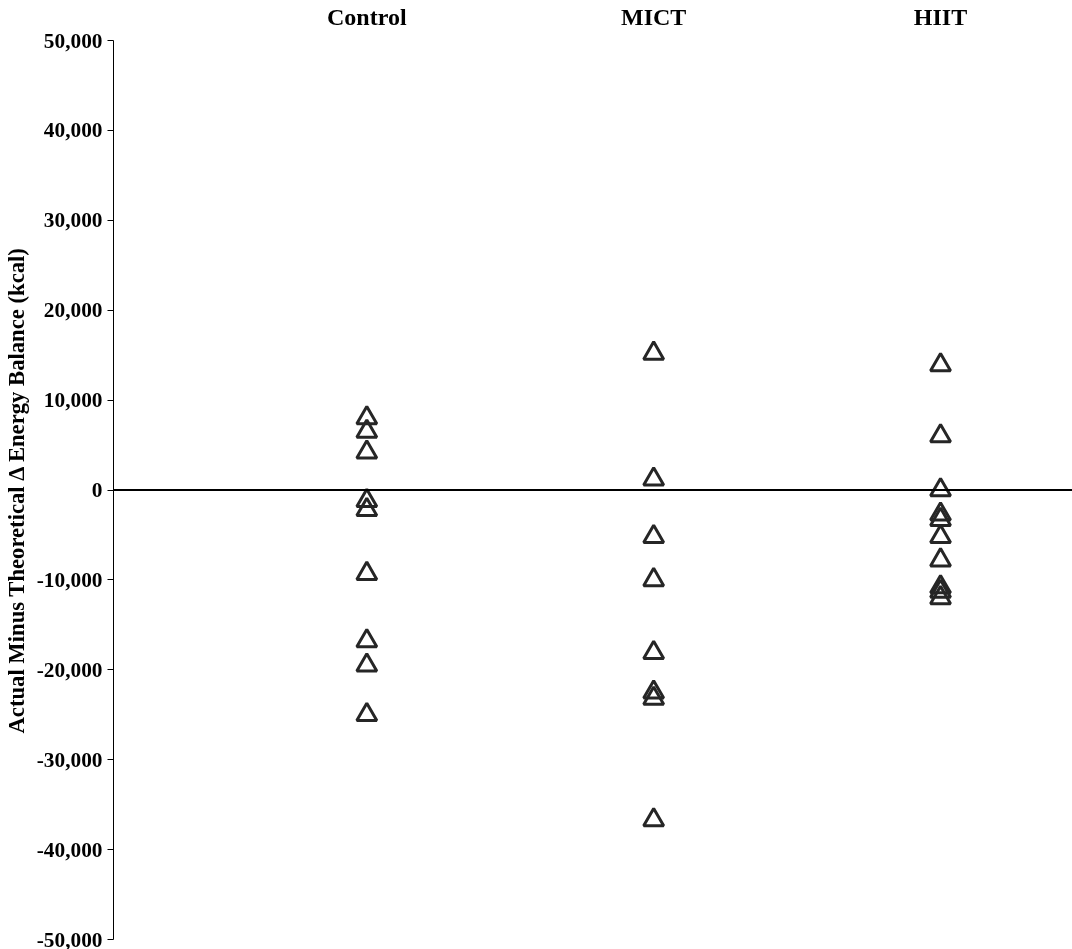 This screenshot has width=1072, height=949. What do you see at coordinates (69, 849) in the screenshot?
I see `y-tick-label: -40,000` at bounding box center [69, 849].